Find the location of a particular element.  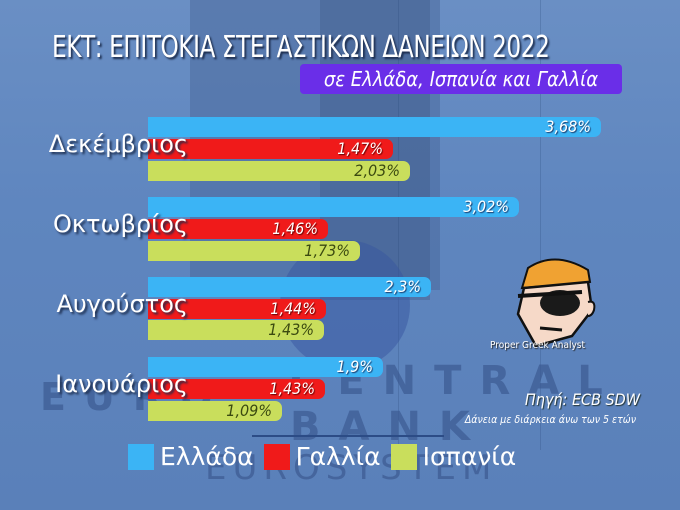

mascot-icon is located at coordinates (556, 303).